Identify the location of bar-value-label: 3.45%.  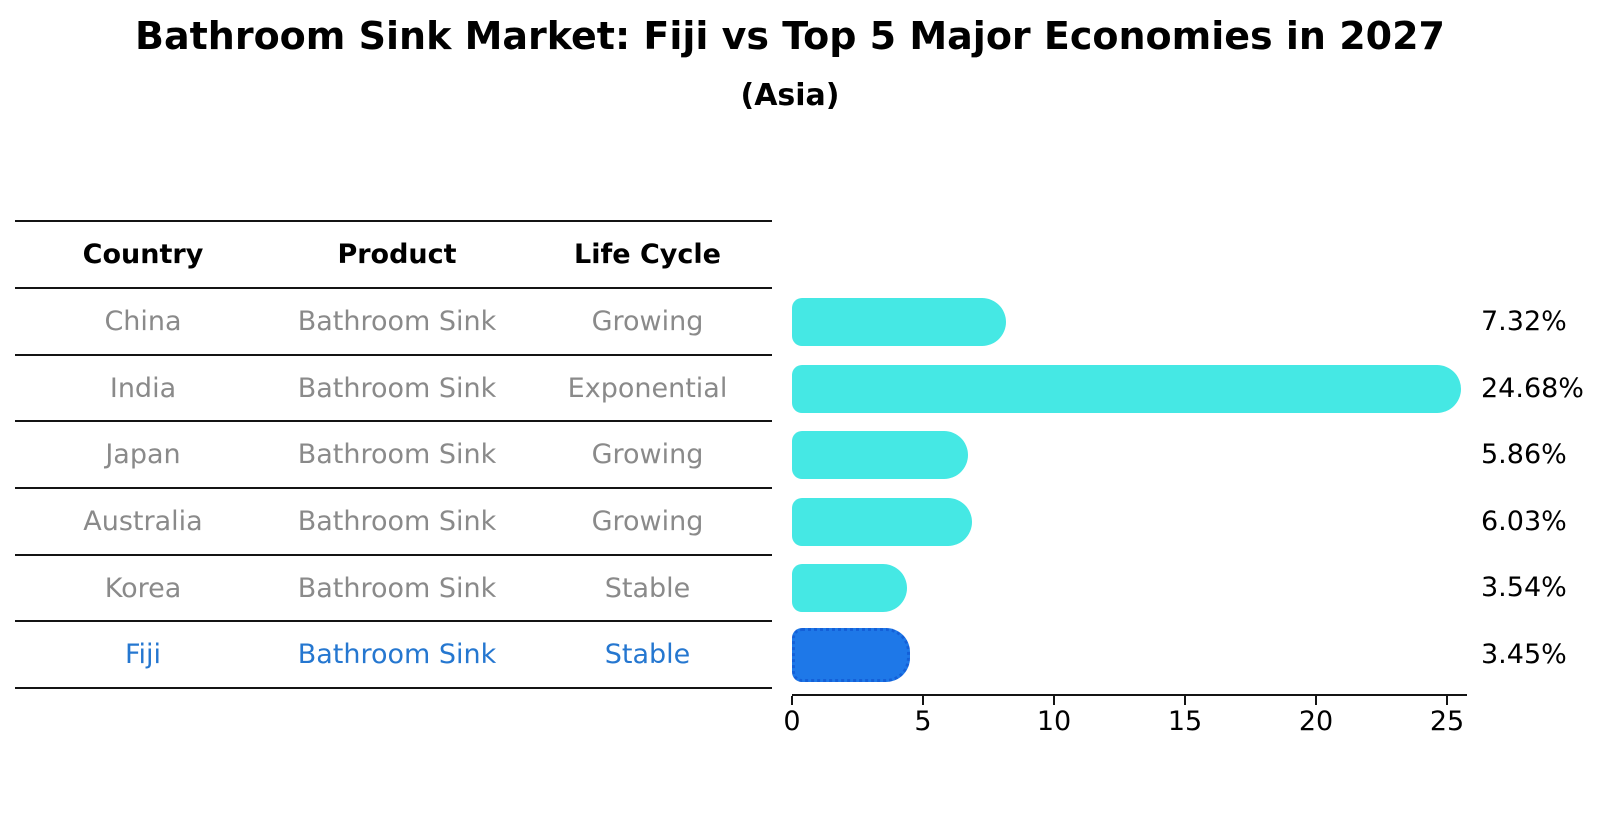
(1524, 654).